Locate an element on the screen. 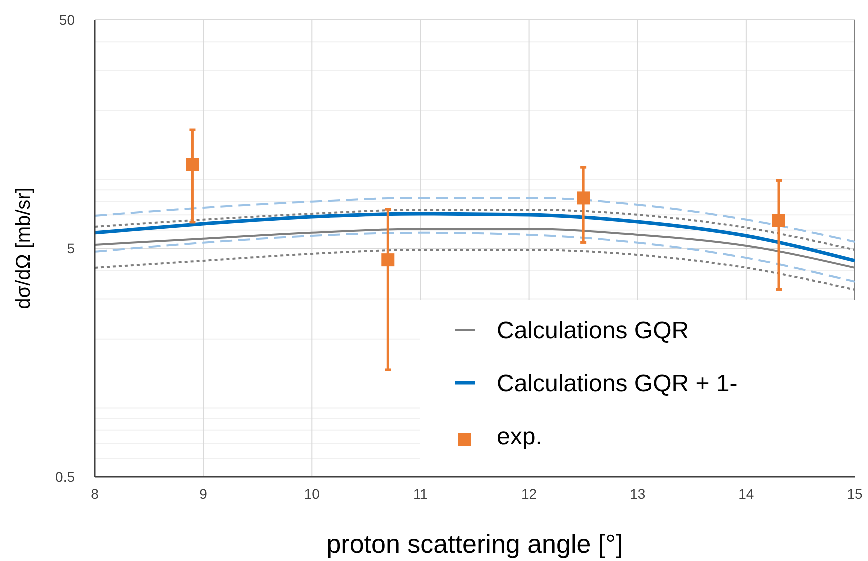 Image resolution: width=868 pixels, height=561 pixels. legend-label: Calculations GQR + 1- is located at coordinates (617, 384).